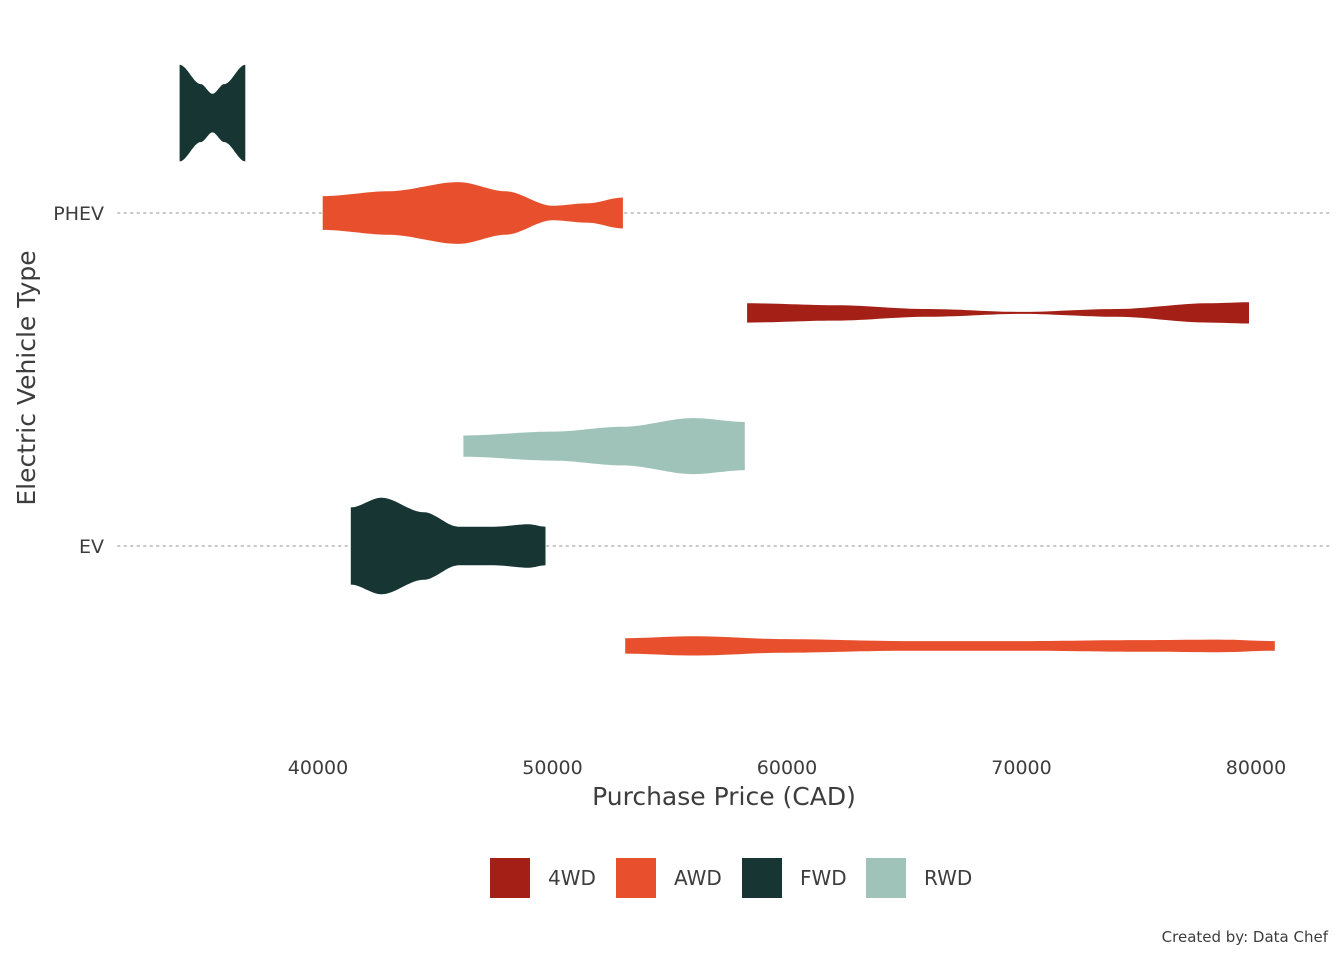 This screenshot has width=1344, height=960. I want to click on legend-swatch-4wd, so click(510, 878).